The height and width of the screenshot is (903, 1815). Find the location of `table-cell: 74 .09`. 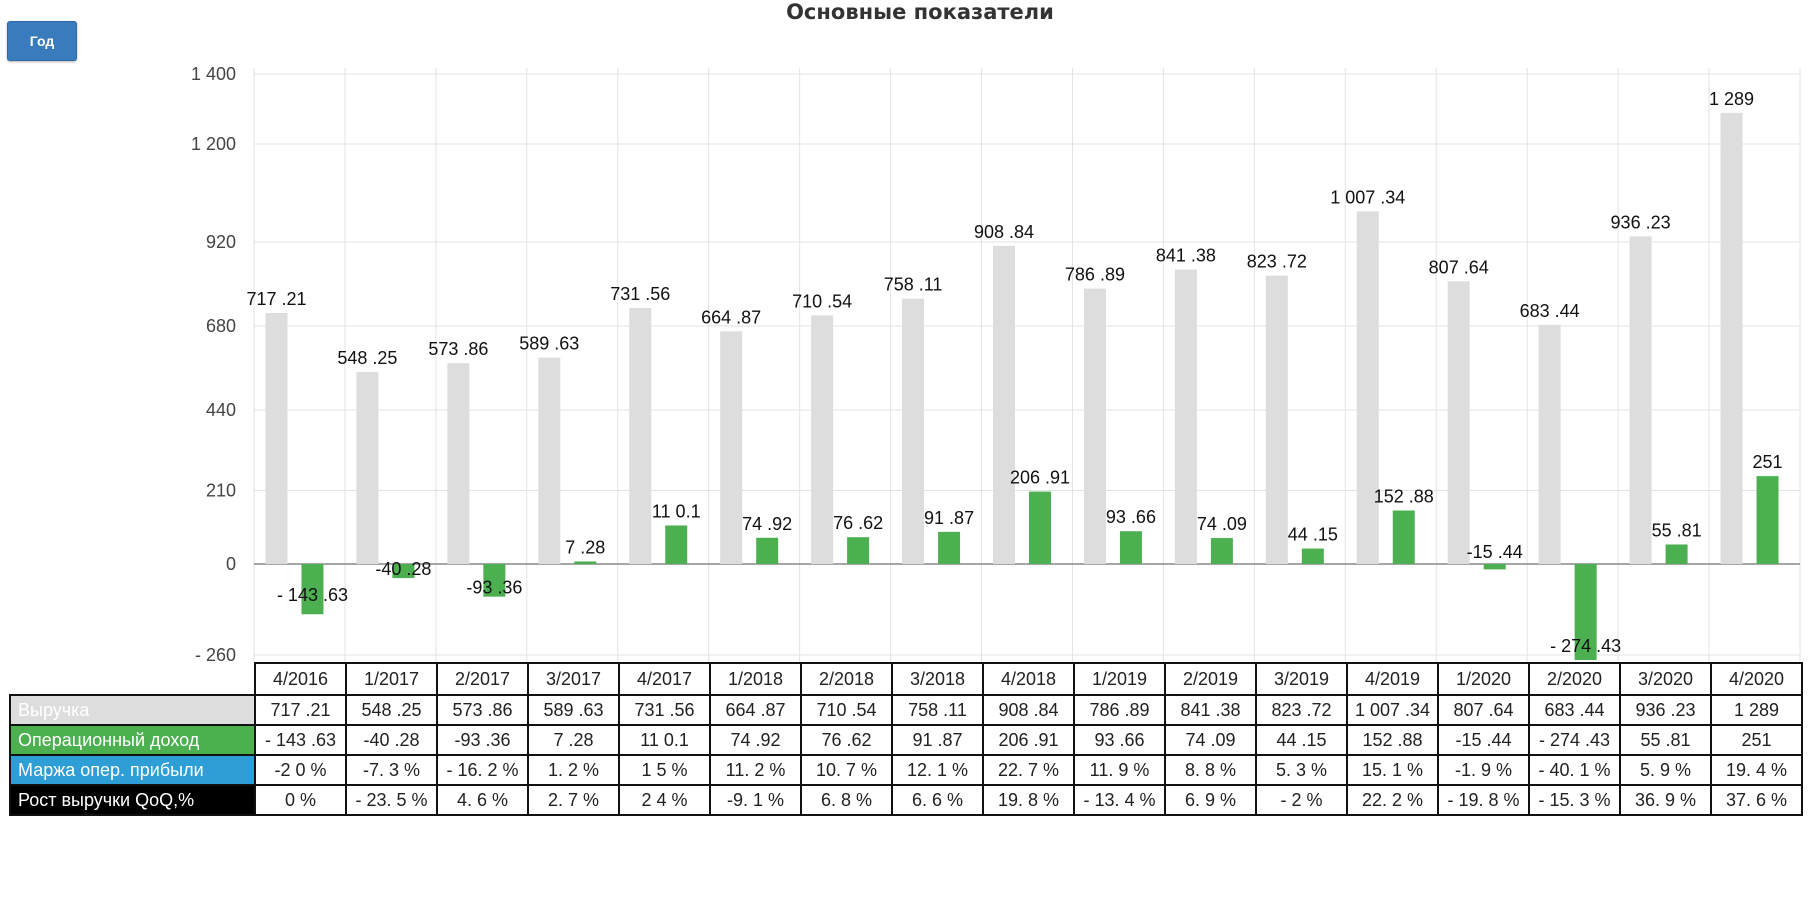

table-cell: 74 .09 is located at coordinates (1210, 740).